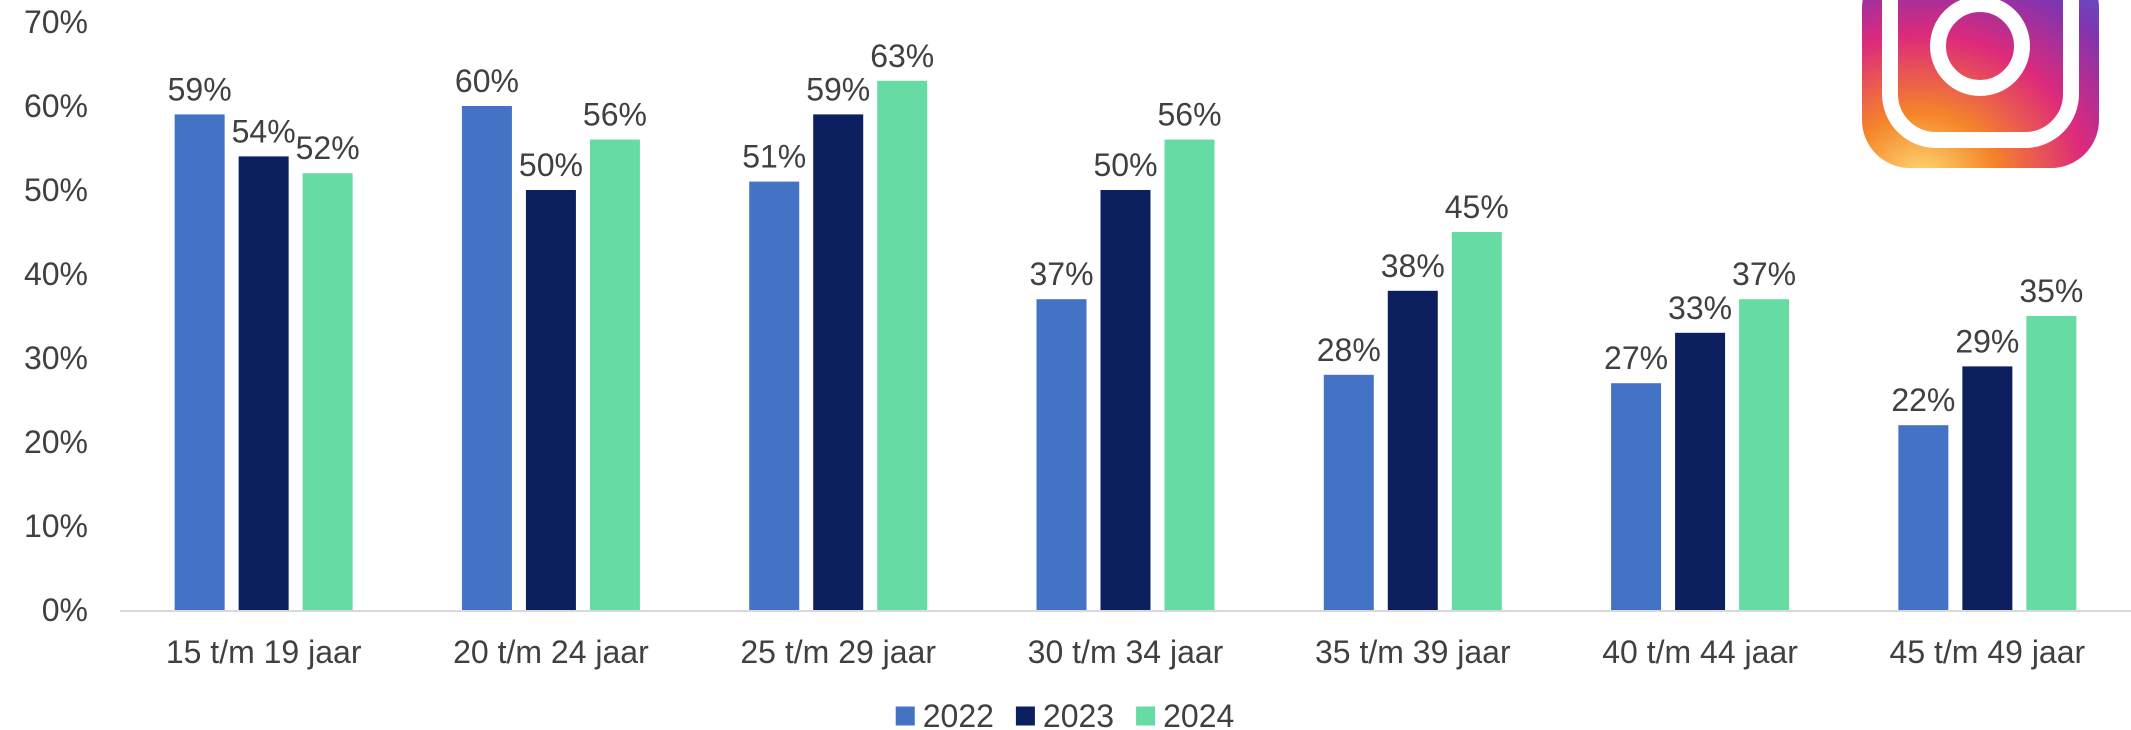 This screenshot has height=730, width=2131. I want to click on legend: 2022 2023 2024, so click(1064, 714).